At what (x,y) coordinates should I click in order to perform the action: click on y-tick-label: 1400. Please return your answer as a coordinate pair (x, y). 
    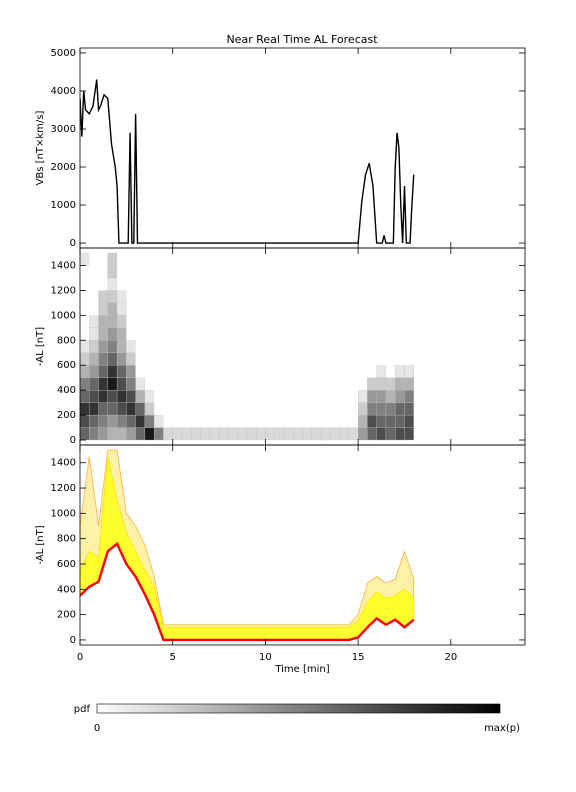
    Looking at the image, I should click on (63, 265).